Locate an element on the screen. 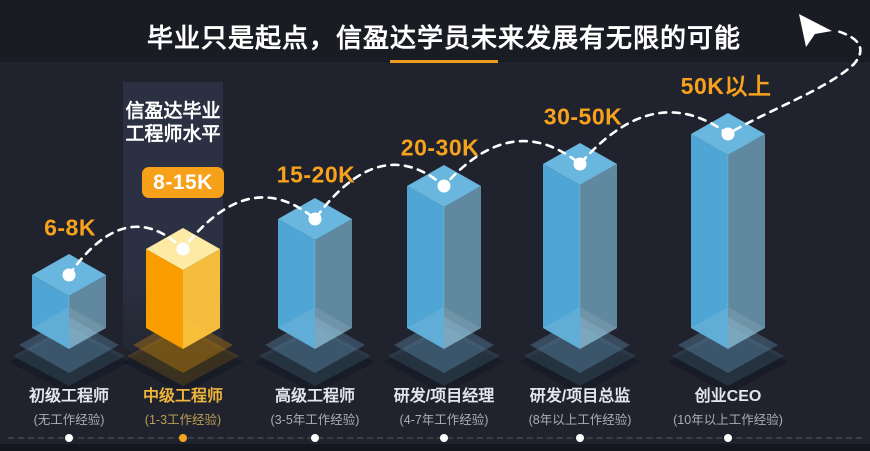 The width and height of the screenshot is (870, 451). role-title: 中级工程师 is located at coordinates (182, 396).